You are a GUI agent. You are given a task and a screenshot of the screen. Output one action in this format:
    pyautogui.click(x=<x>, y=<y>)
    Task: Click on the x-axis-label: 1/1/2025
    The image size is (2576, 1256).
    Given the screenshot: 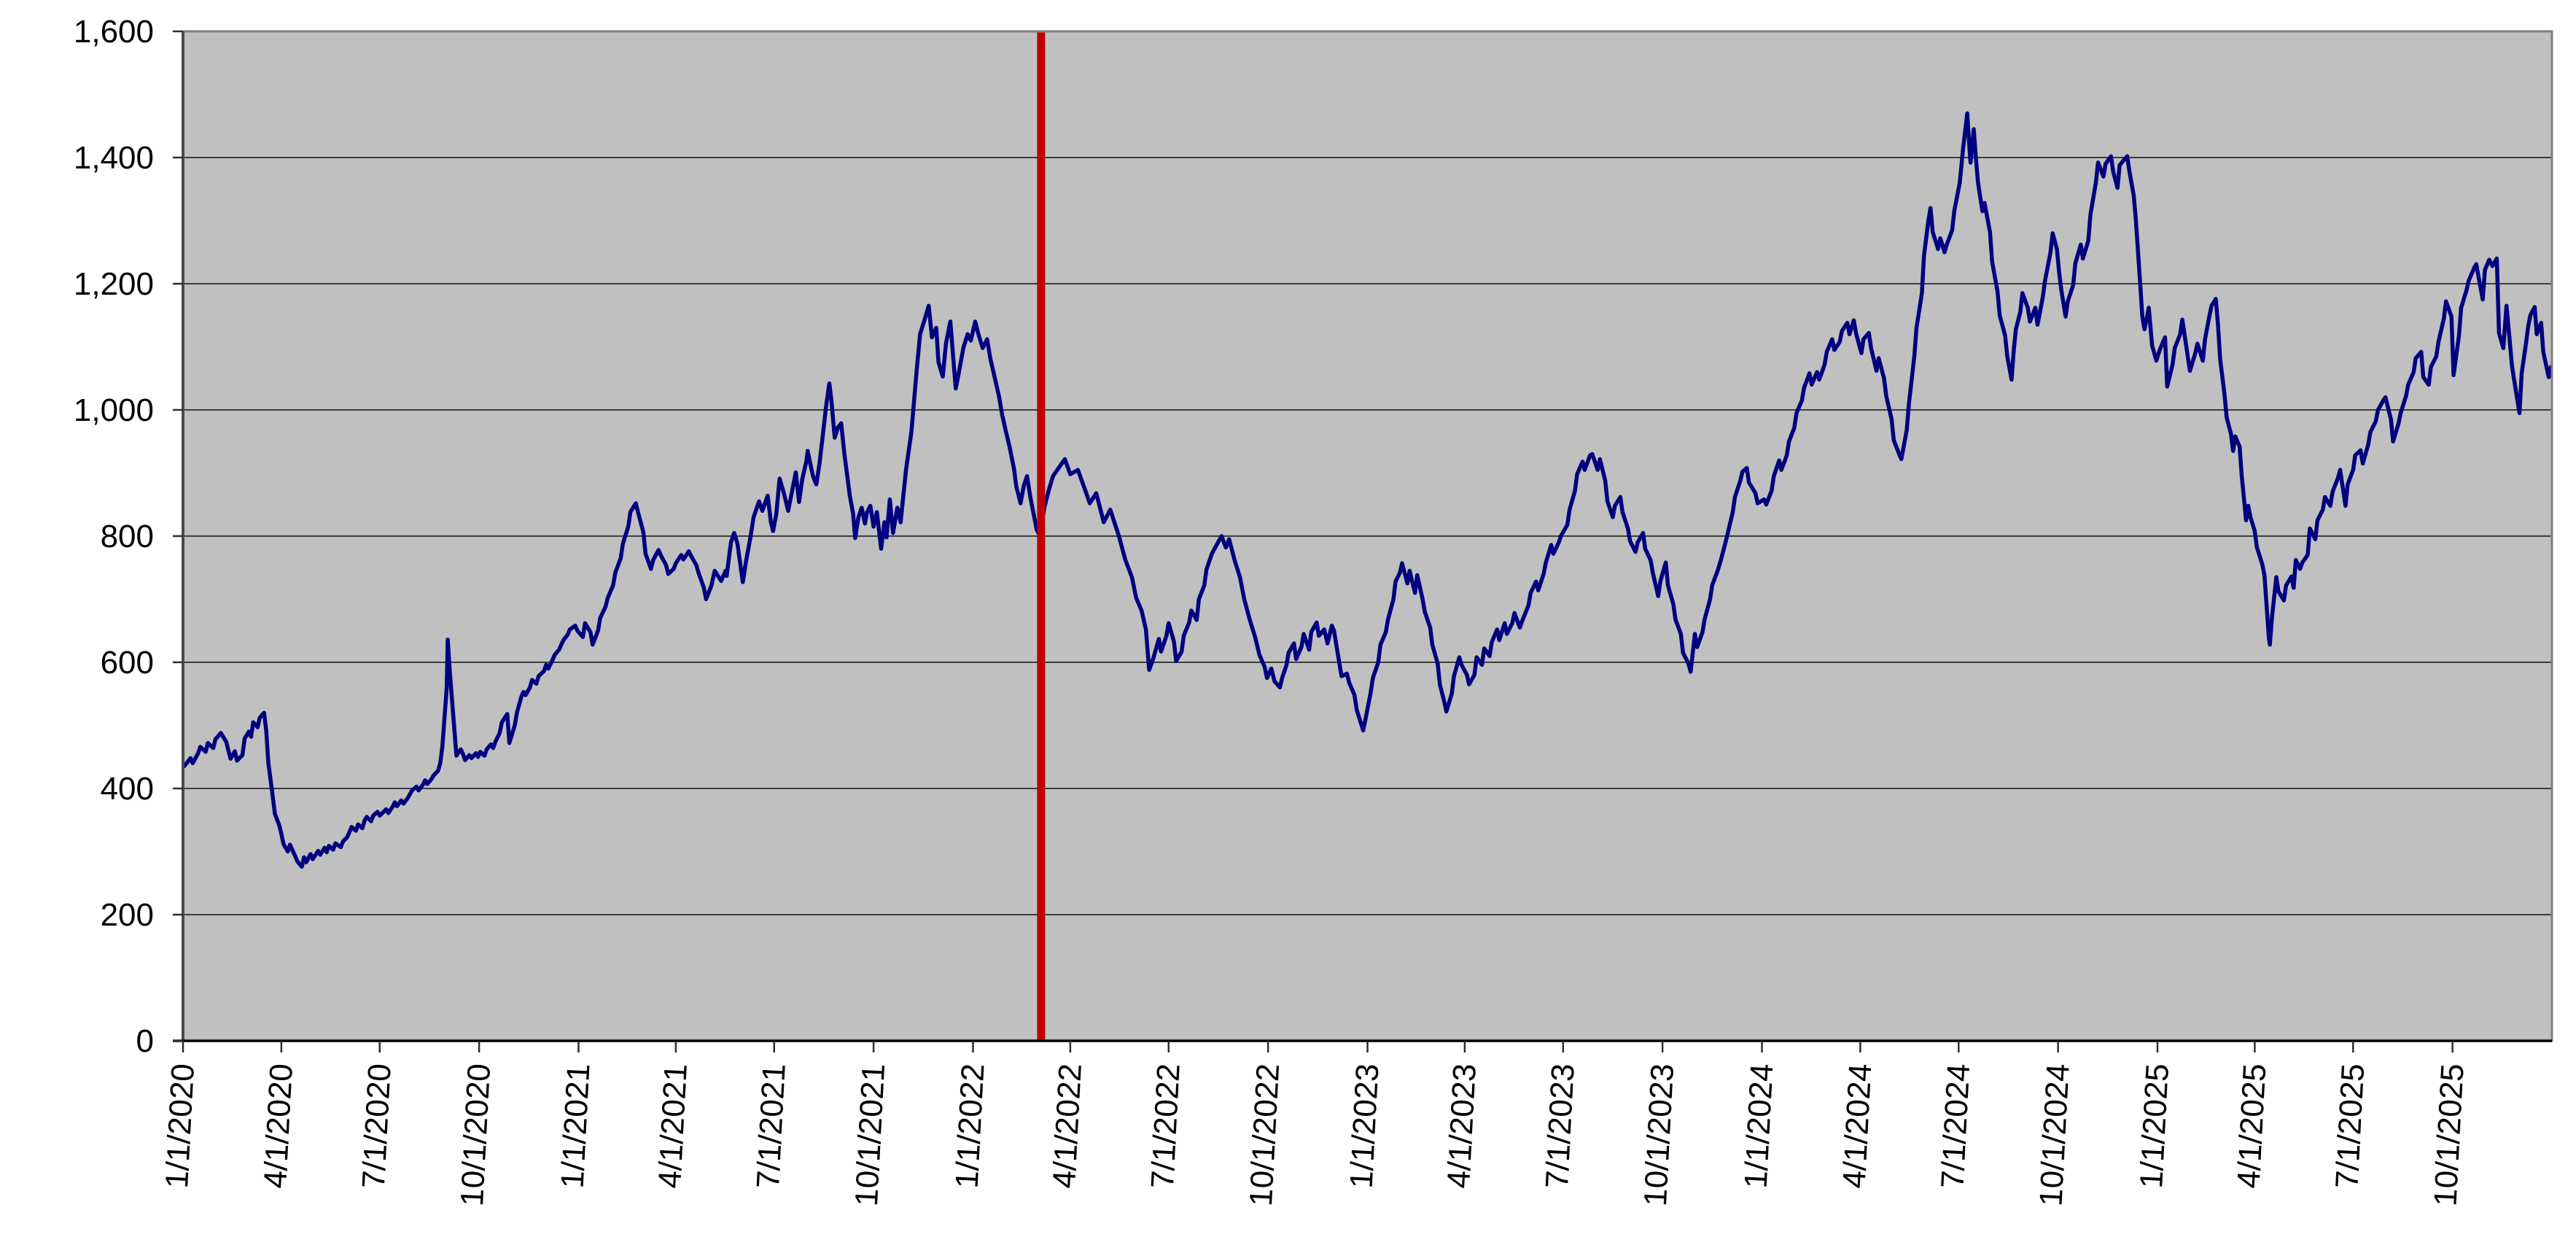 What is the action you would take?
    pyautogui.click(x=2154, y=1126)
    